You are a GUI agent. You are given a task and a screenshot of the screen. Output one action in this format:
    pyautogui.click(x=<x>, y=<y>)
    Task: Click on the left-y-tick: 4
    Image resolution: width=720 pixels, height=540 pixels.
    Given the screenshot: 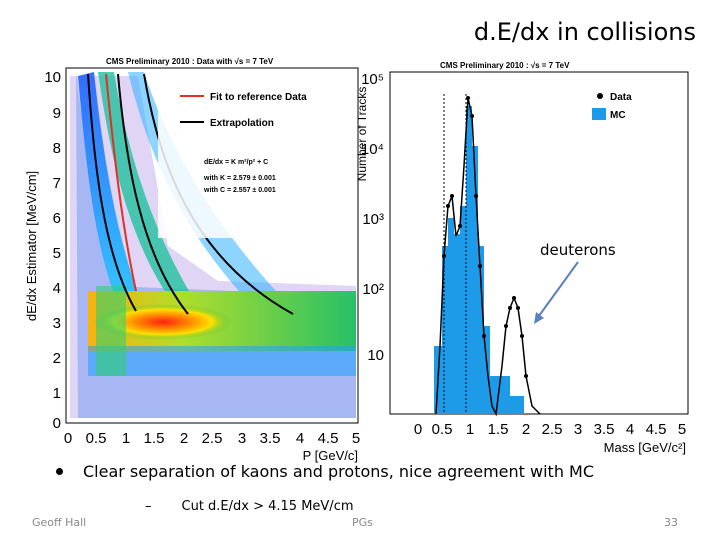 What is the action you would take?
    pyautogui.click(x=57, y=288)
    